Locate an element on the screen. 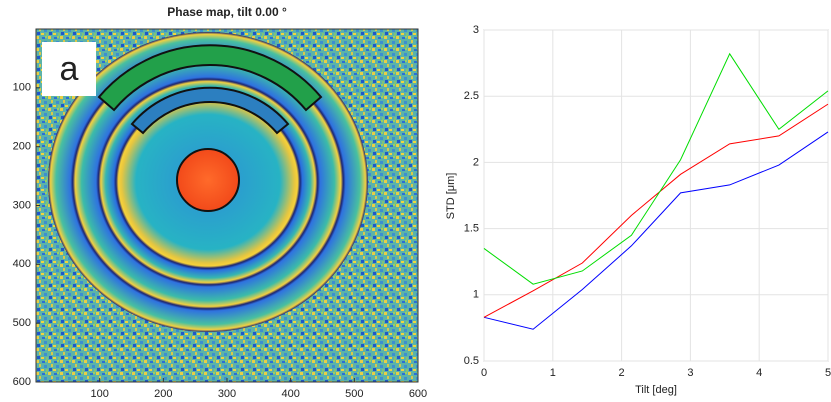 Image resolution: width=831 pixels, height=402 pixels. y-tick-label: 400 is located at coordinates (22, 264).